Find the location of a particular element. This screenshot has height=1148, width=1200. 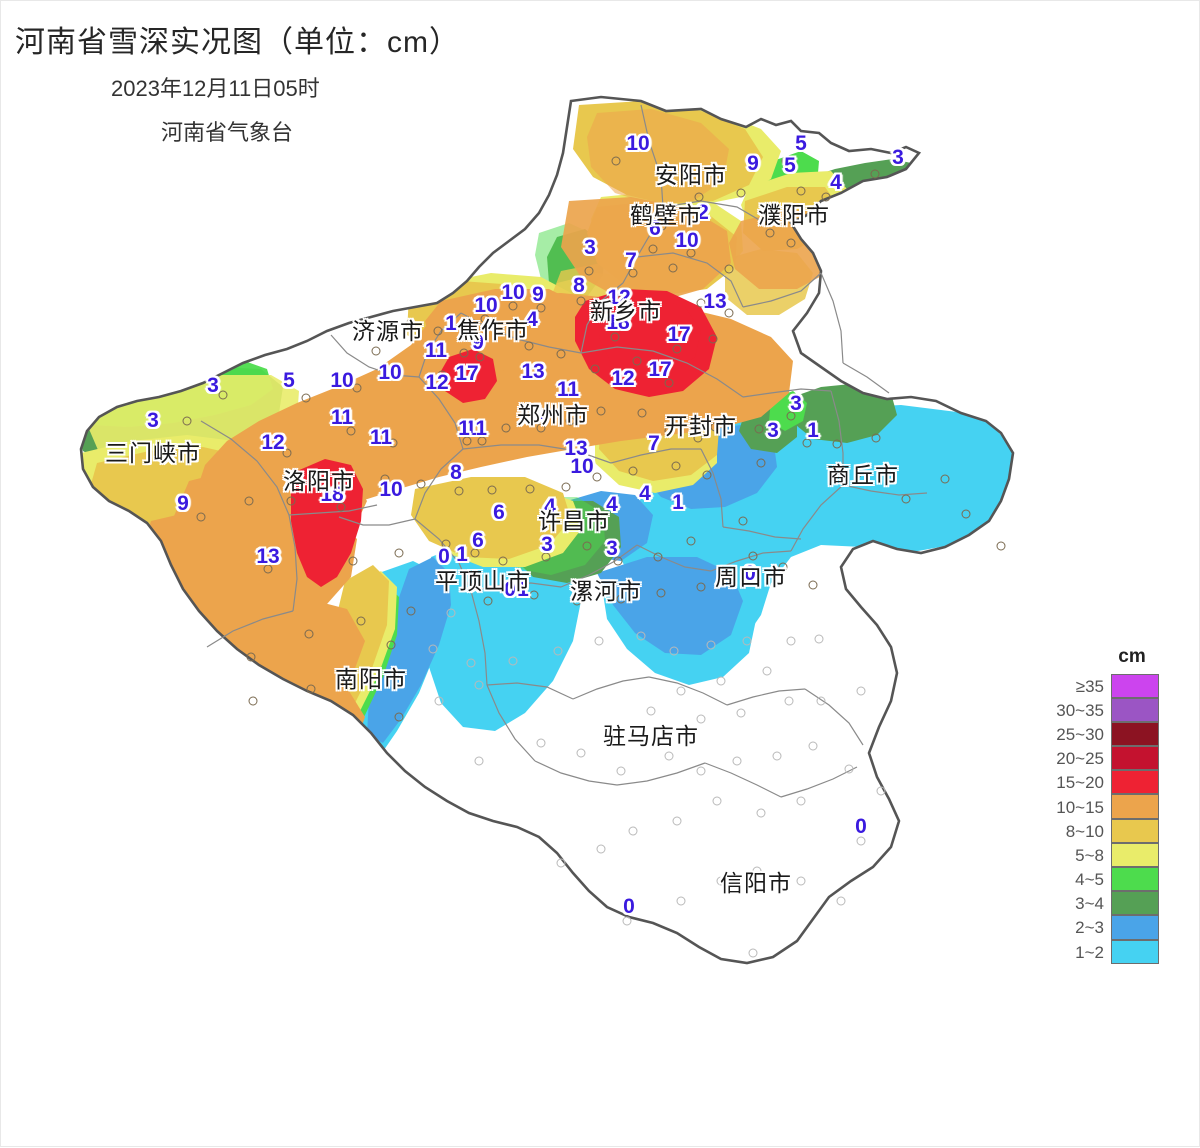

legend-row: 10~15 is located at coordinates (1111, 806).